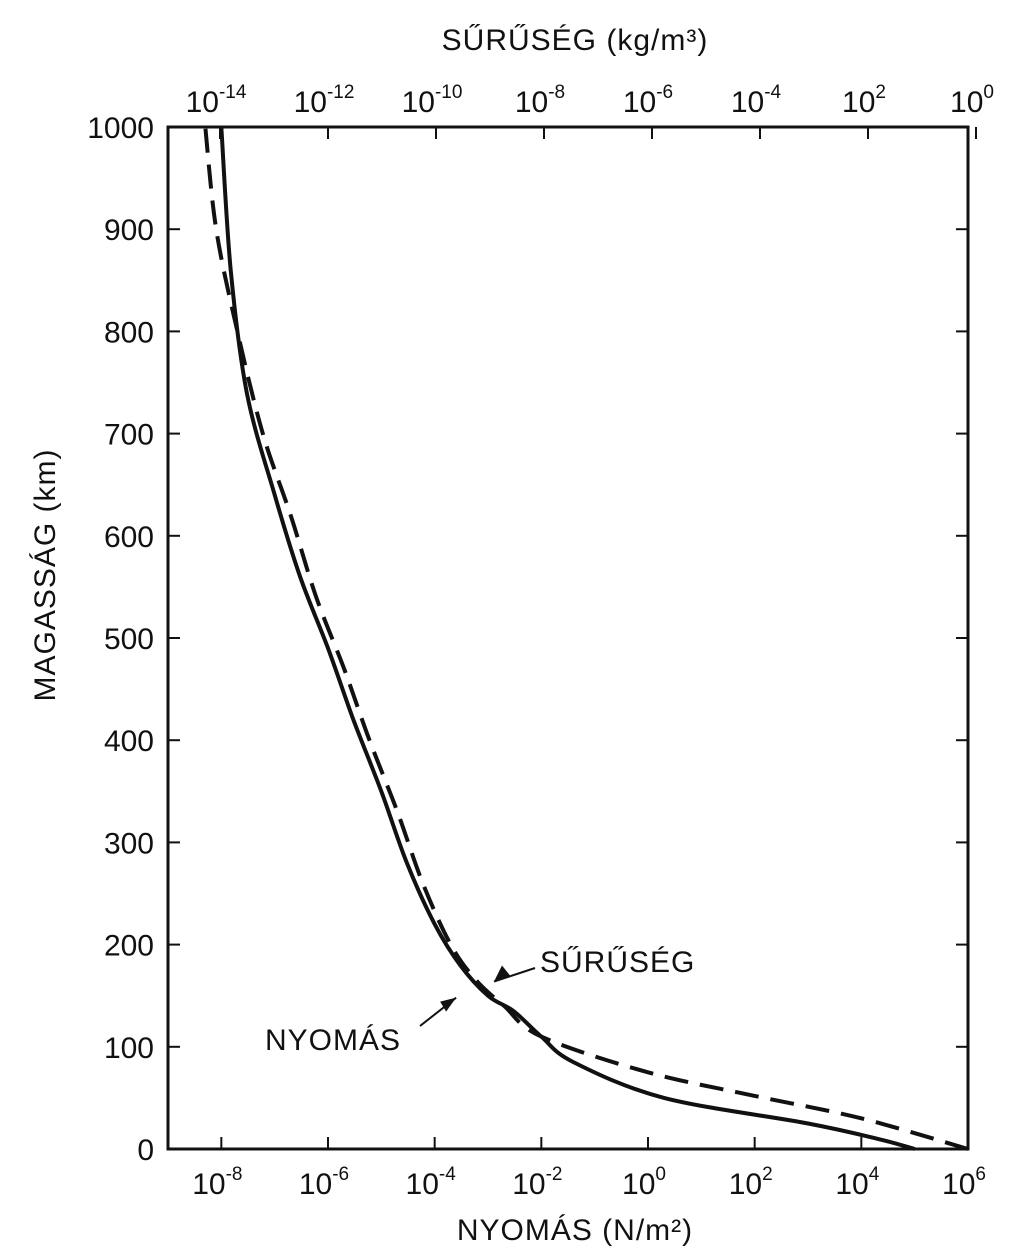  What do you see at coordinates (448, 1004) in the screenshot?
I see `annotation-arrowhead-pressure` at bounding box center [448, 1004].